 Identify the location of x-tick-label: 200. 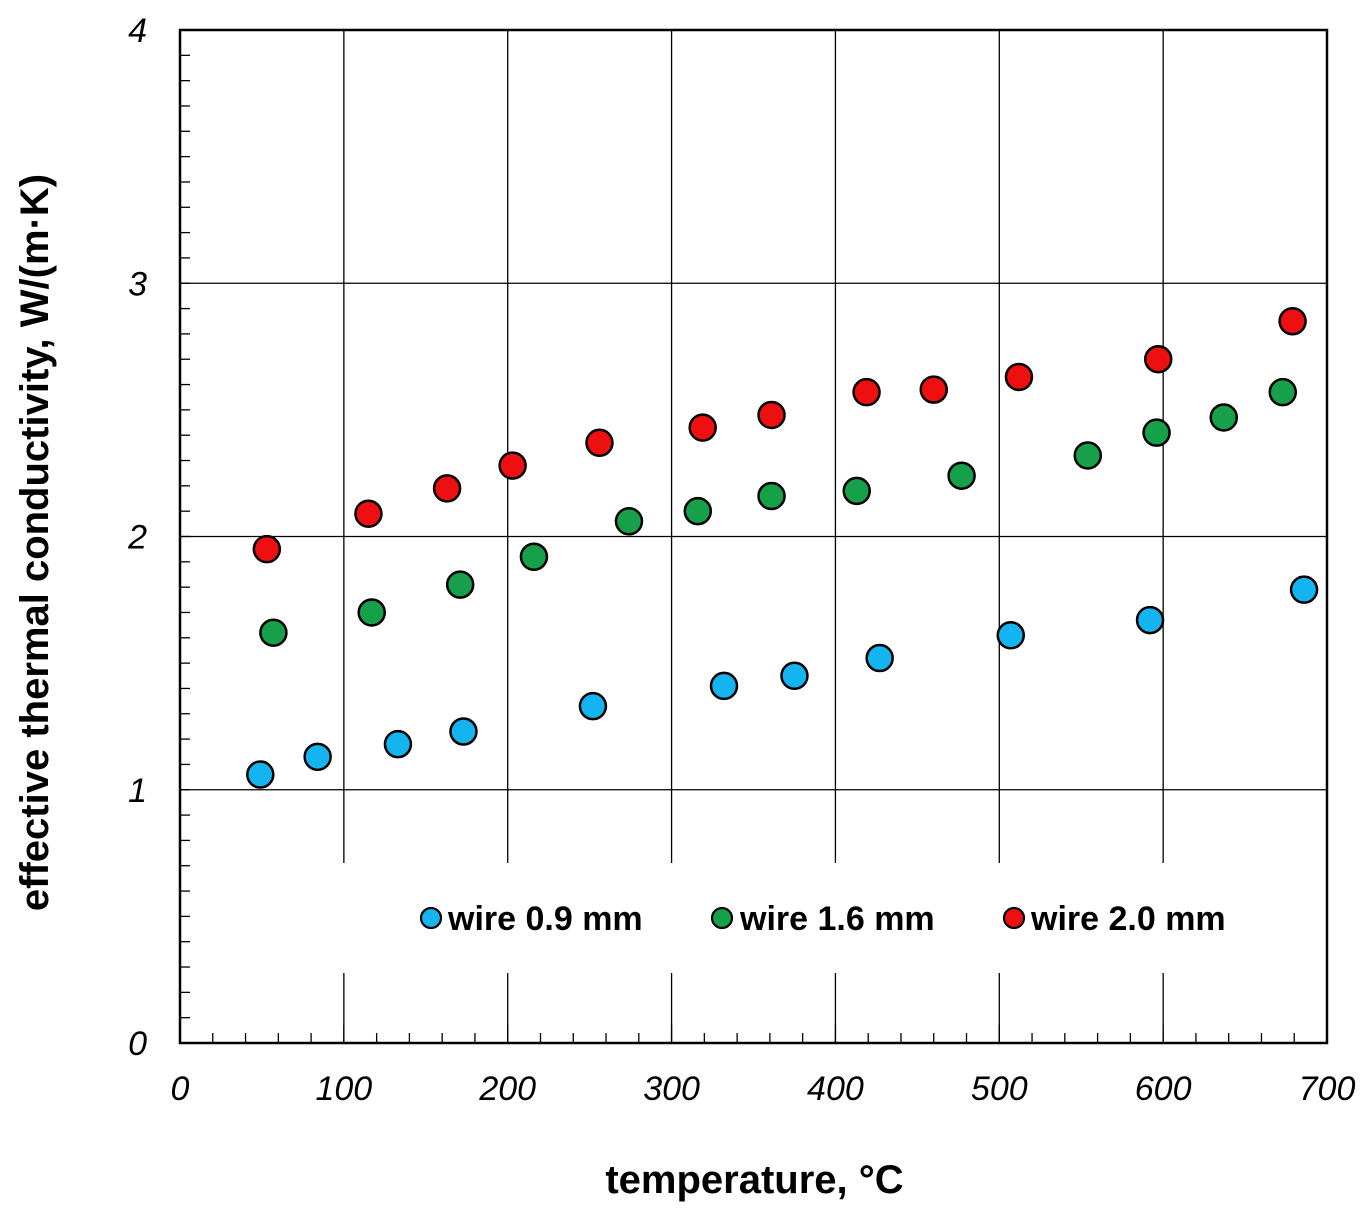
(507, 1089).